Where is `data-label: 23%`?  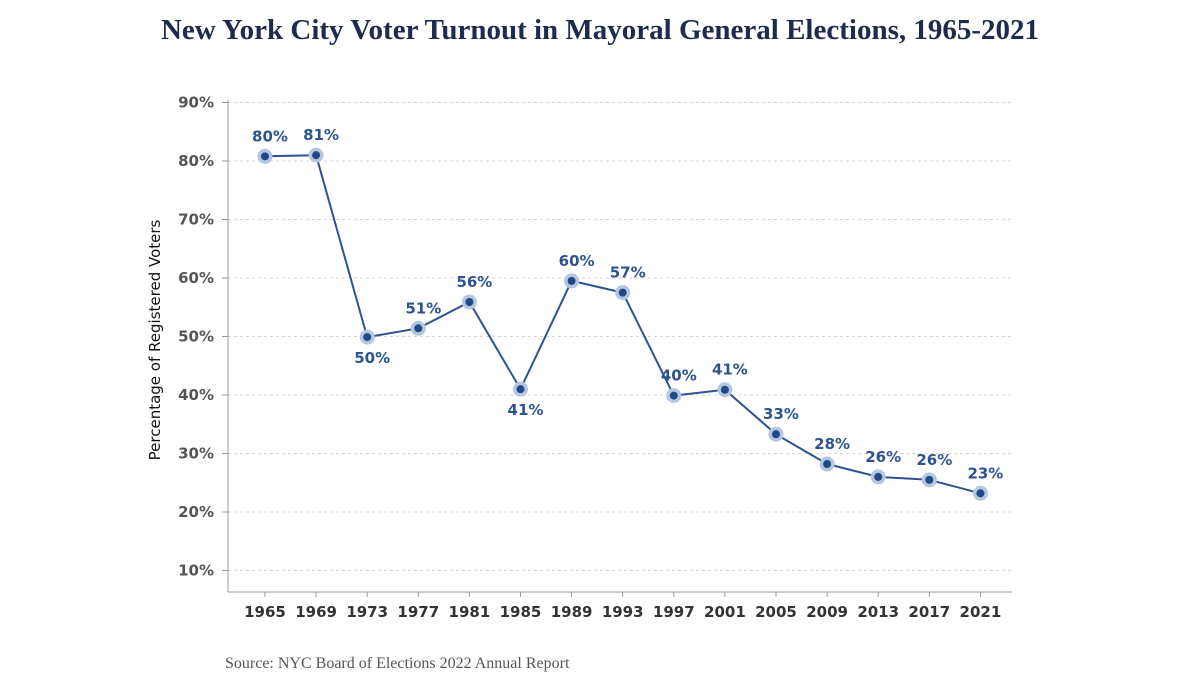 data-label: 23% is located at coordinates (985, 473).